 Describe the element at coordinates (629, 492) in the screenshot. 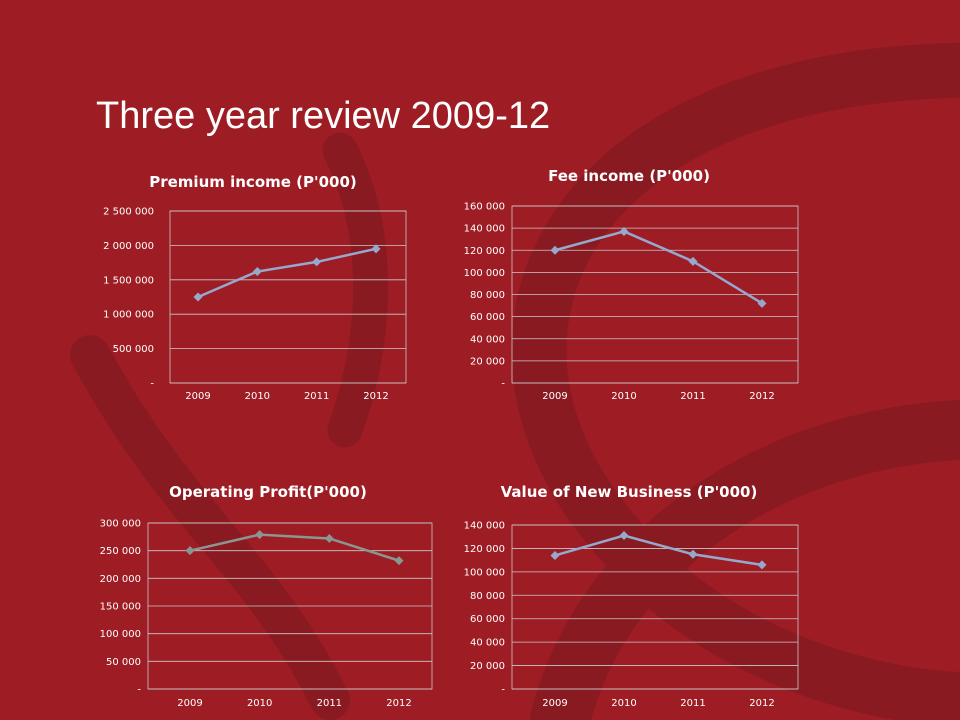

I see `chart-title: Value of New Business (P'000)` at that location.